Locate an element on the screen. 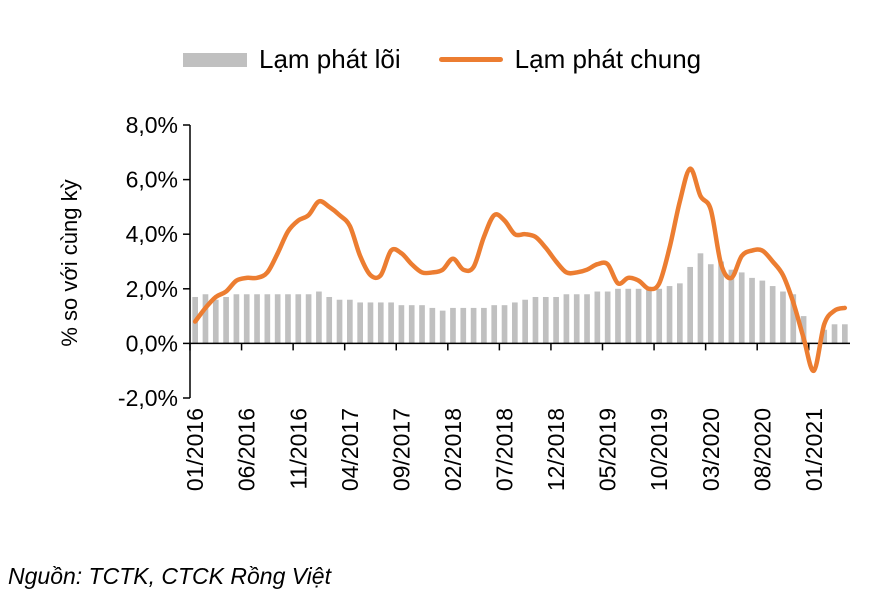  x-tick-label: 03/2020 is located at coordinates (711, 449).